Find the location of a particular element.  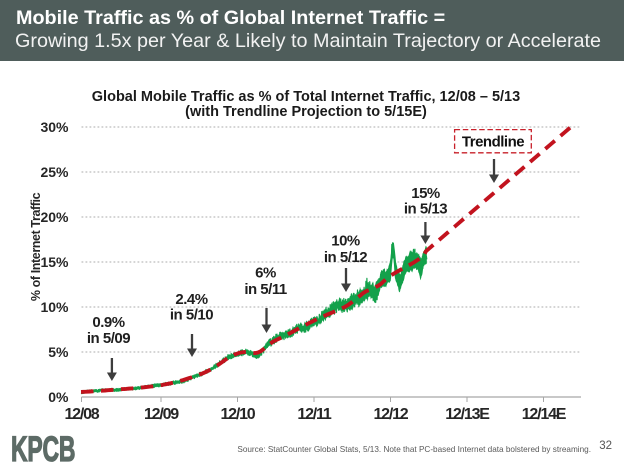

svg-text: in 5/09 is located at coordinates (108, 338).